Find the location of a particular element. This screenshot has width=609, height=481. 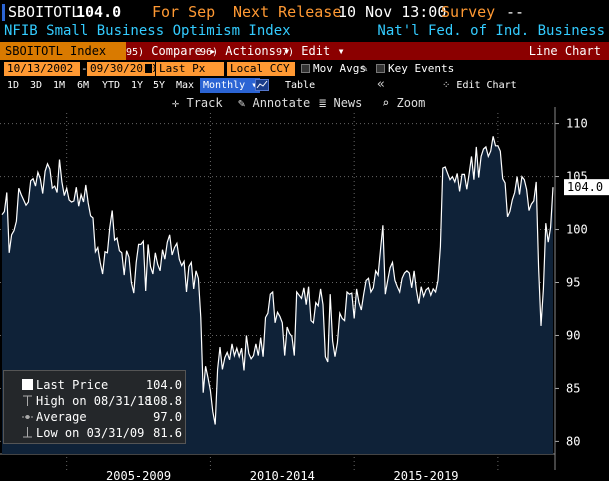

legend-last-price: Last Price 104.0 is located at coordinates (95, 385).